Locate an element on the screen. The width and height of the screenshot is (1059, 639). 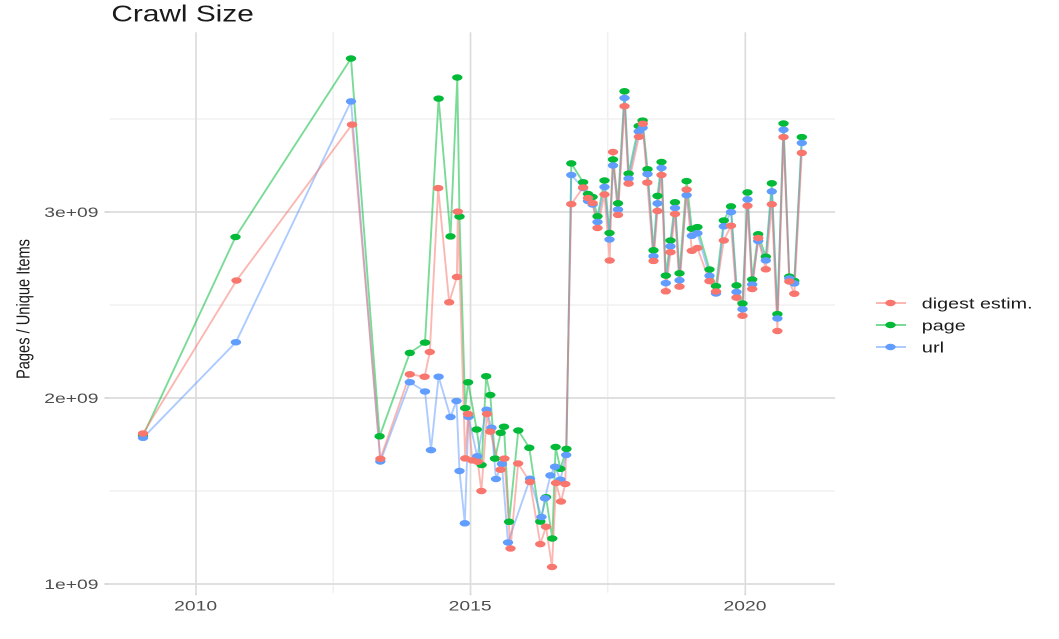
svg-text: 2e+09 is located at coordinates (71, 398).